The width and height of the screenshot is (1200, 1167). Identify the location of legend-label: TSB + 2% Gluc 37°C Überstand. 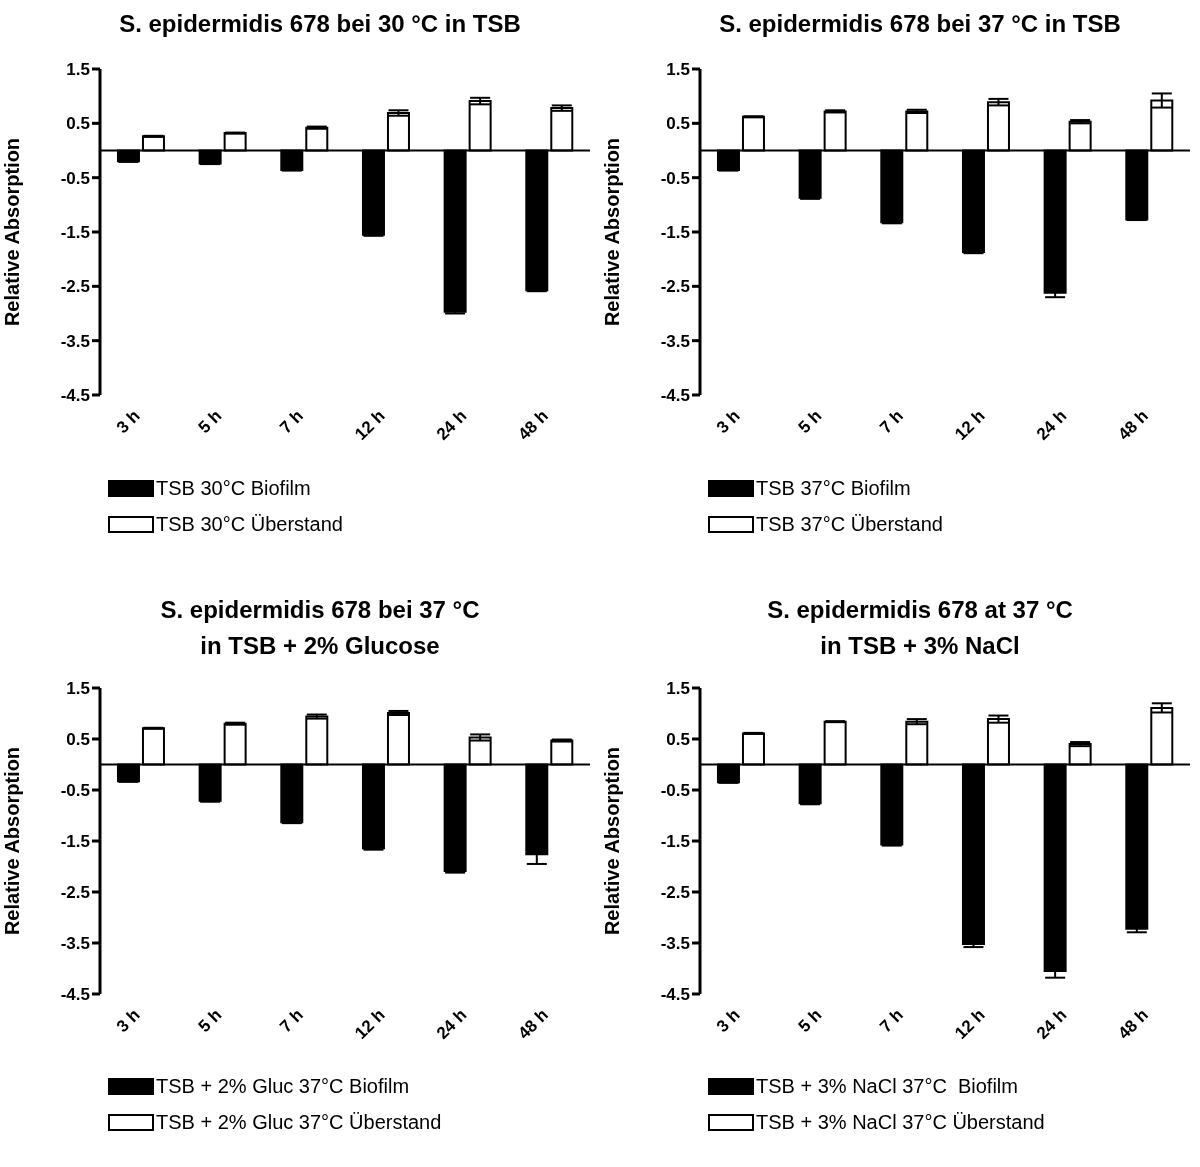
(299, 1122).